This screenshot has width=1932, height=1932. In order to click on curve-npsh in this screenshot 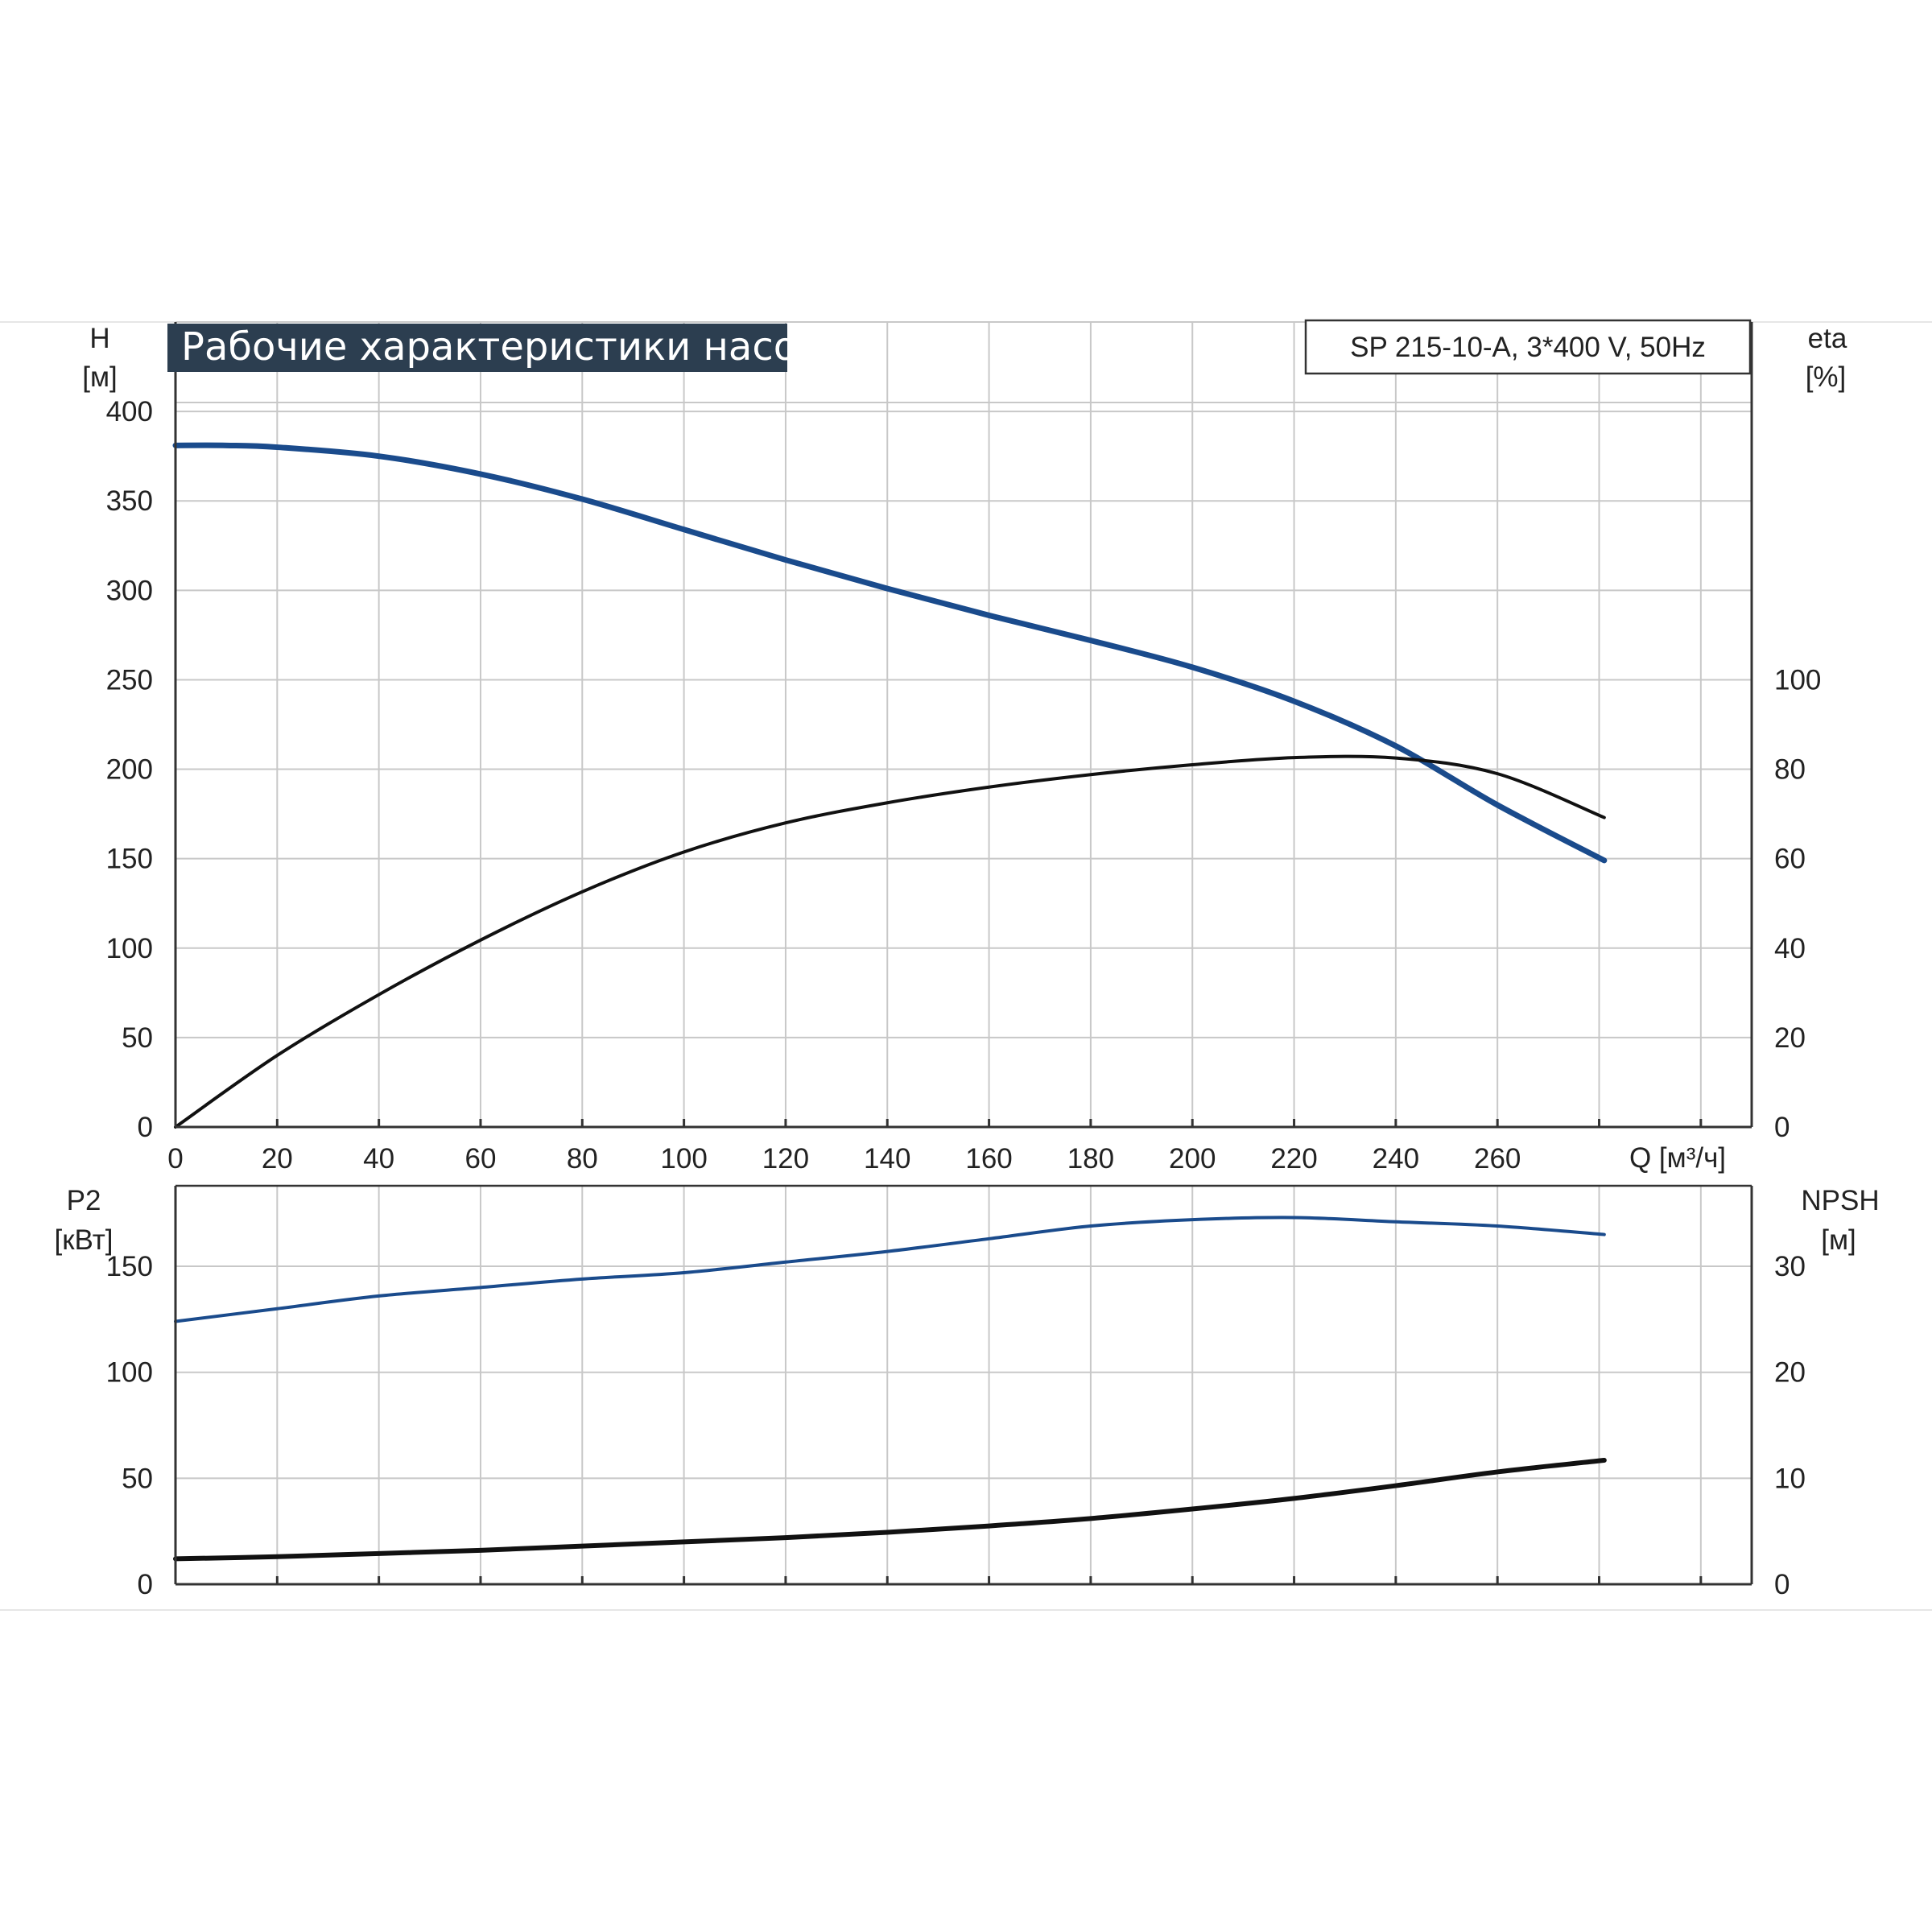, I will do `click(890, 1509)`.